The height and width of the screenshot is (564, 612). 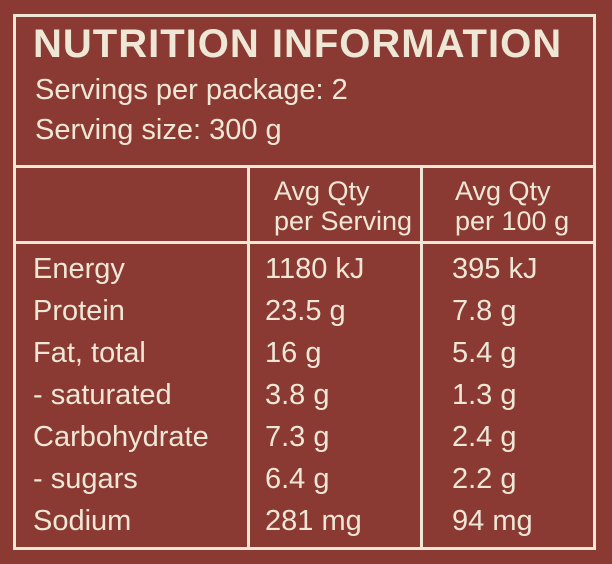 I want to click on value-per-serving: 7.3 g, so click(x=297, y=437).